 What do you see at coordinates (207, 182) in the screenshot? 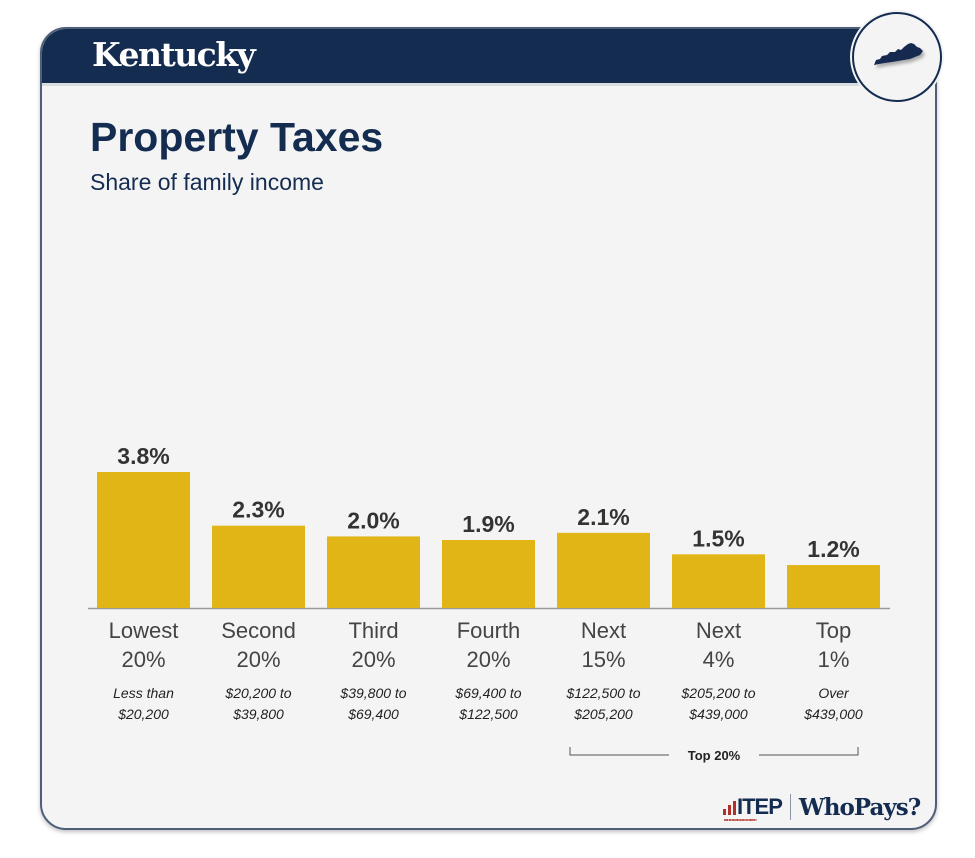
I see `chart-subtitle: Share of family income` at bounding box center [207, 182].